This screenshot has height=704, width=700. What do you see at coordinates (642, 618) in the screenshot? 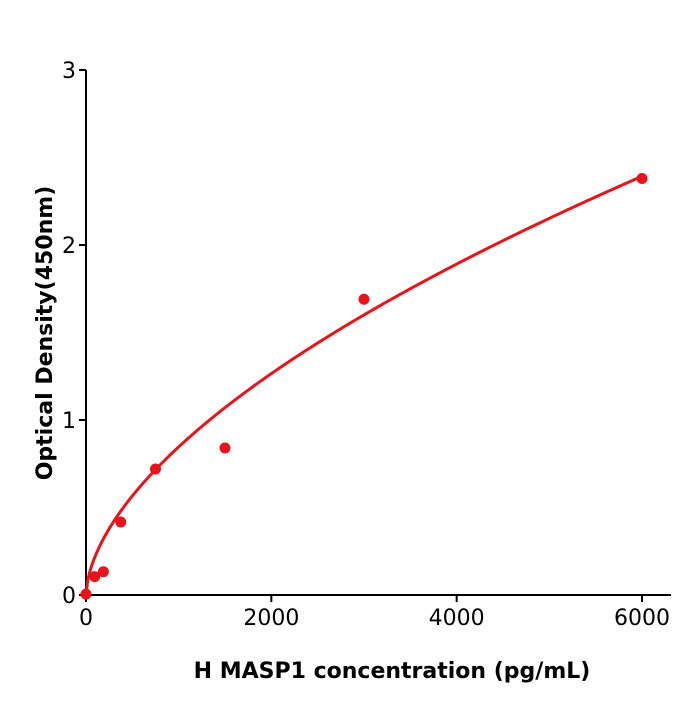
I see `x-tick-label: 6000` at bounding box center [642, 618].